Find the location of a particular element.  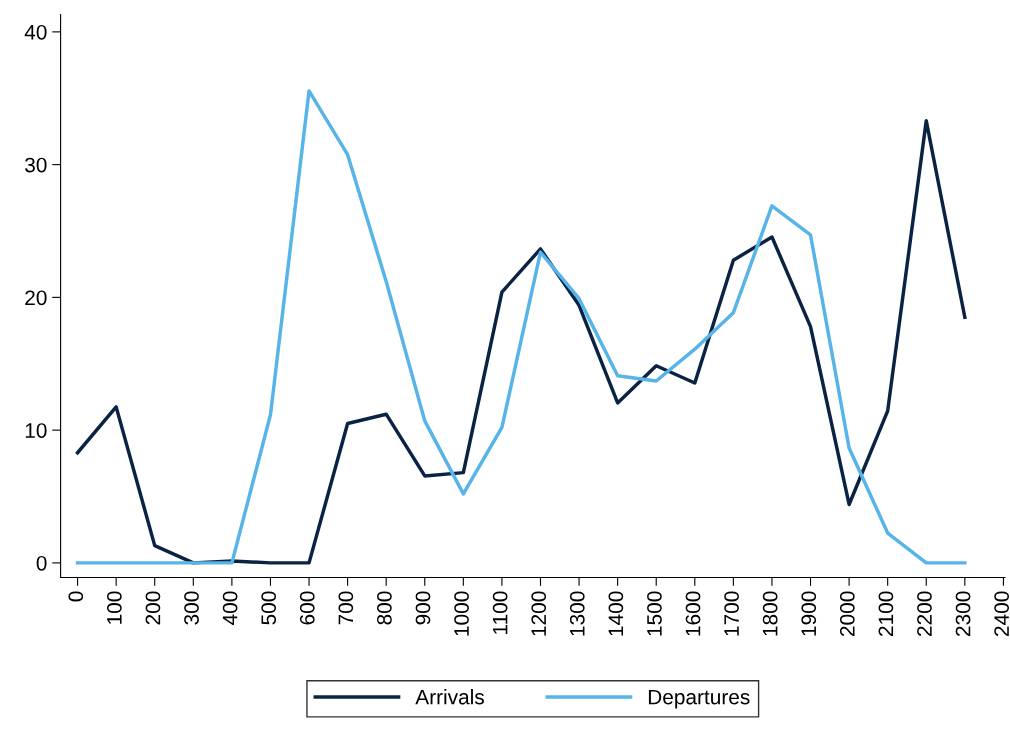

legend-label: Arrivals is located at coordinates (449, 697).